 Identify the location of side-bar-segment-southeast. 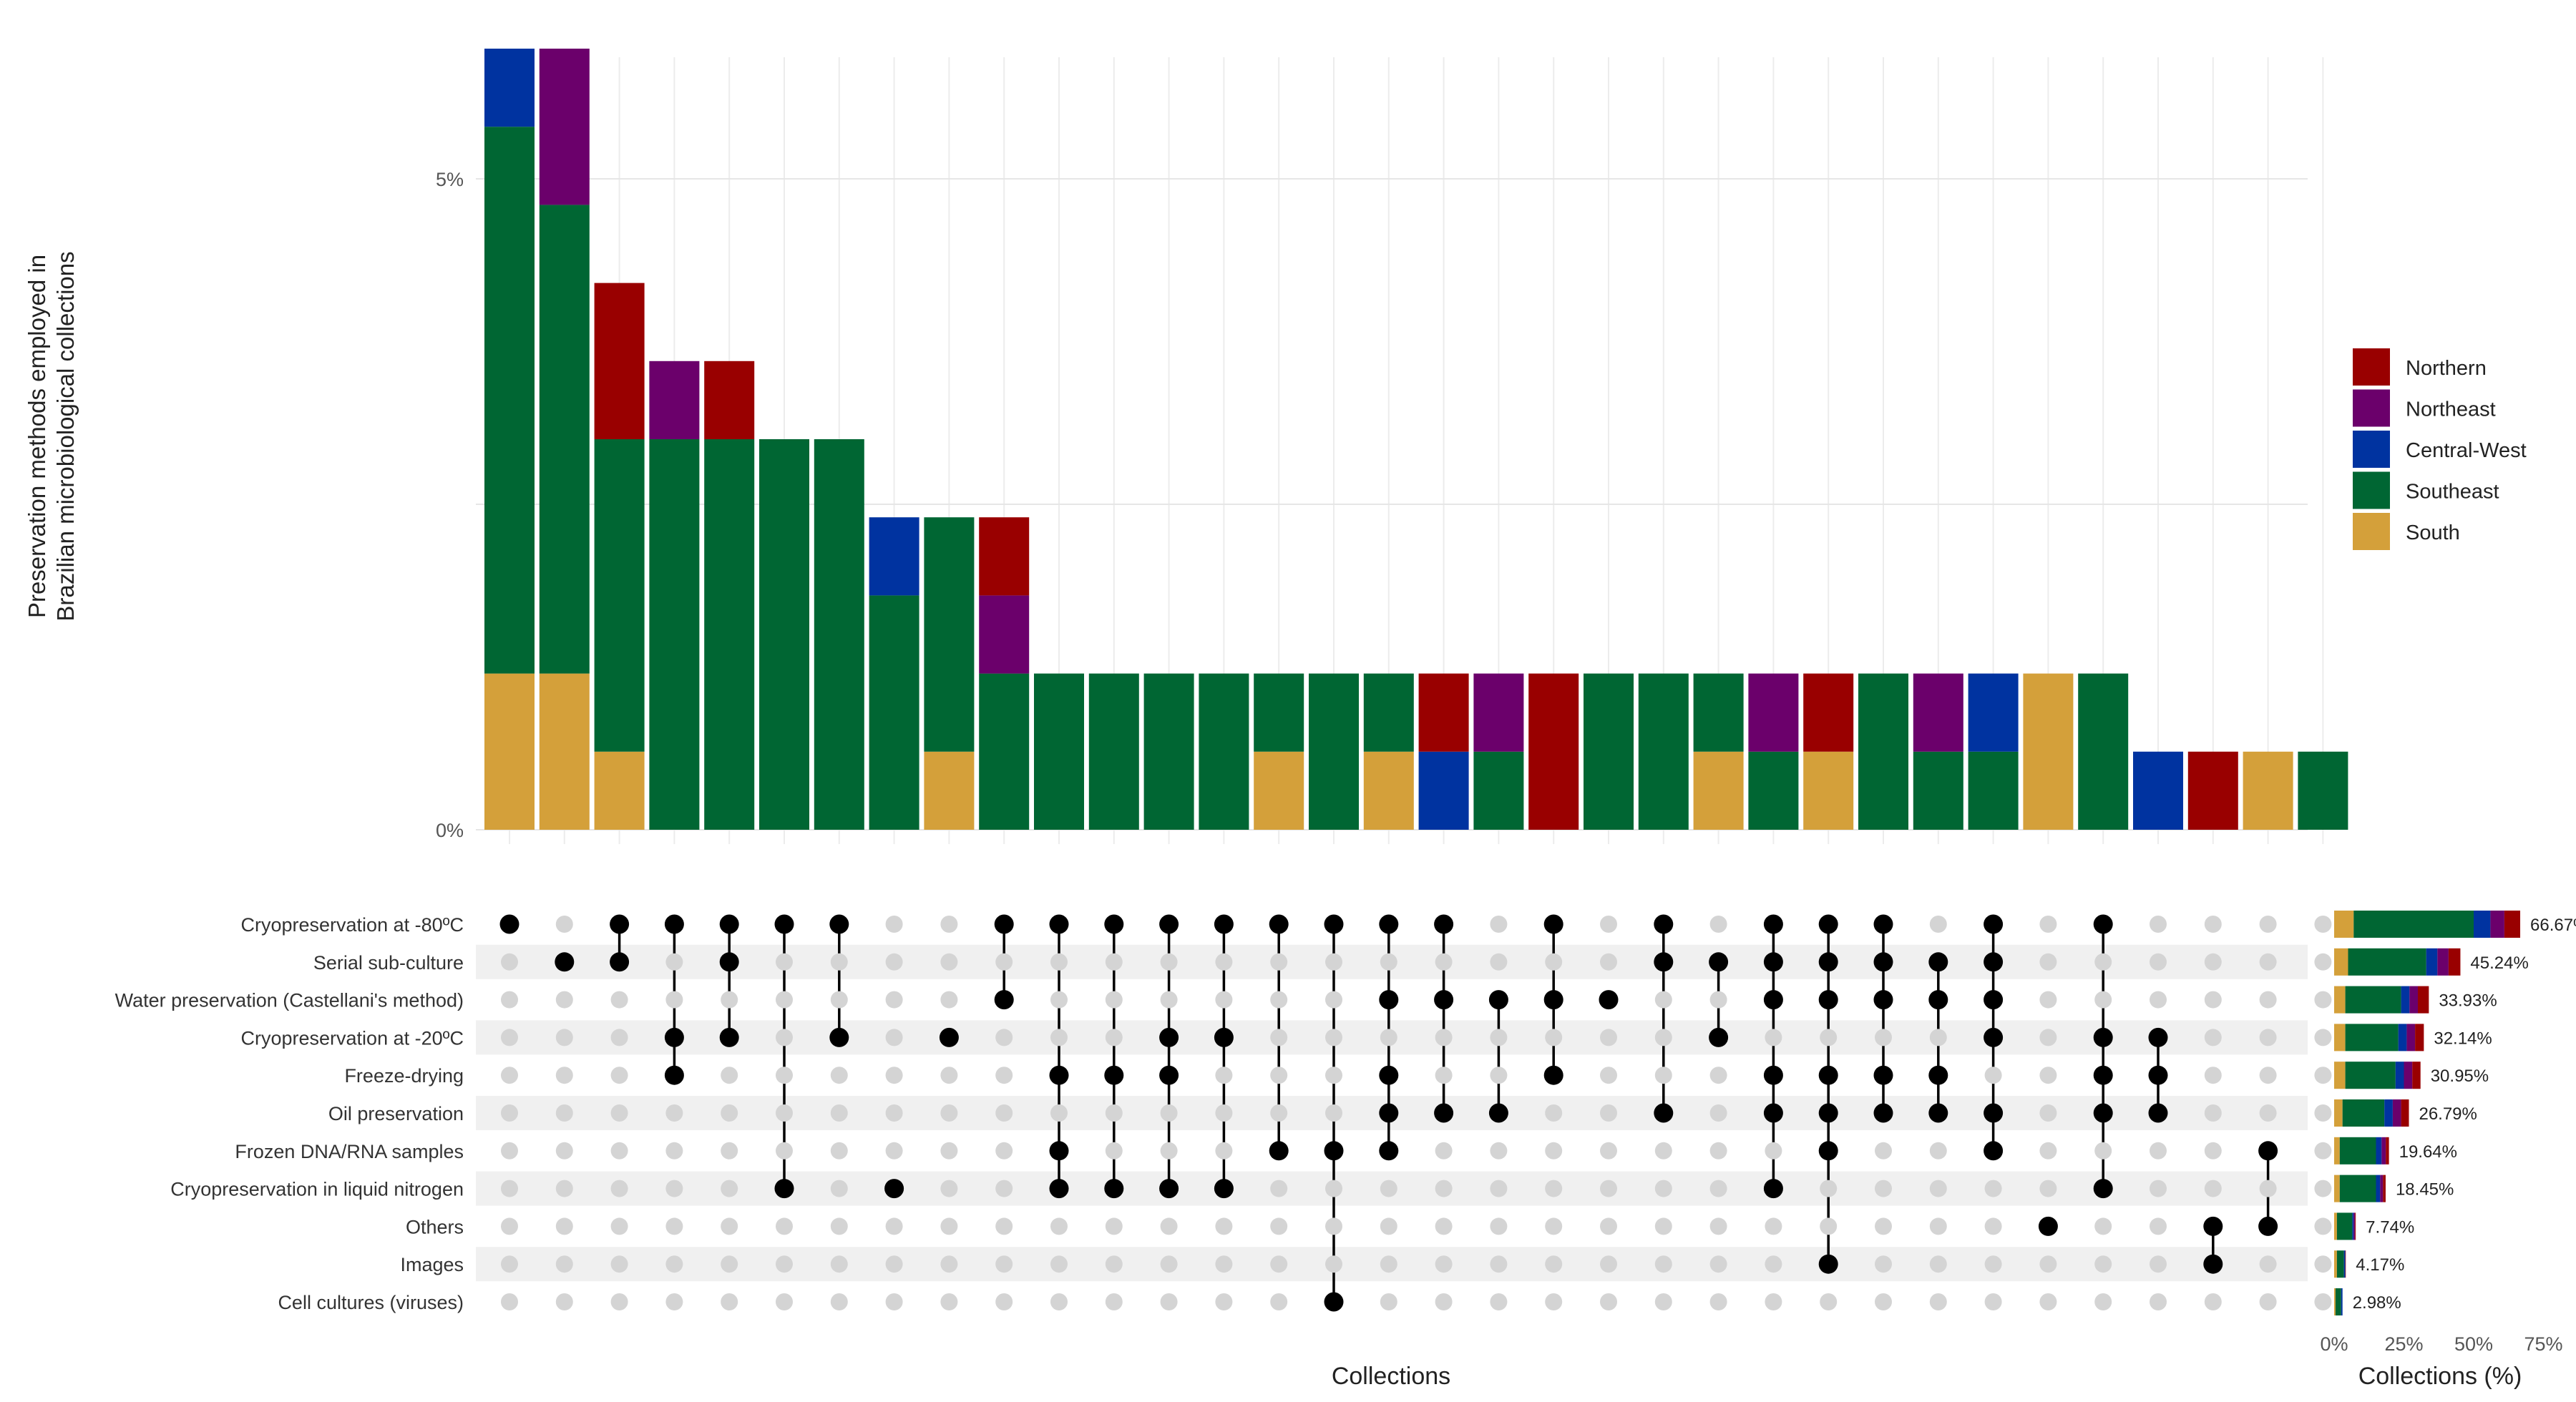
(2357, 1188).